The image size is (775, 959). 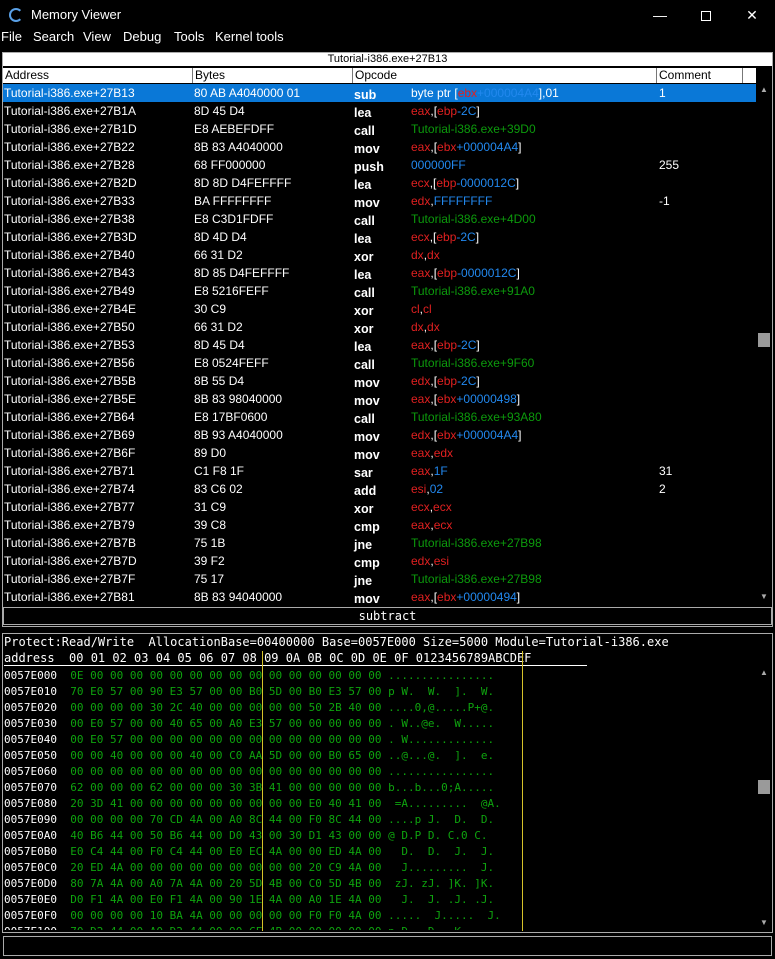 I want to click on column-header-bytes: Bytes, so click(x=273, y=75).